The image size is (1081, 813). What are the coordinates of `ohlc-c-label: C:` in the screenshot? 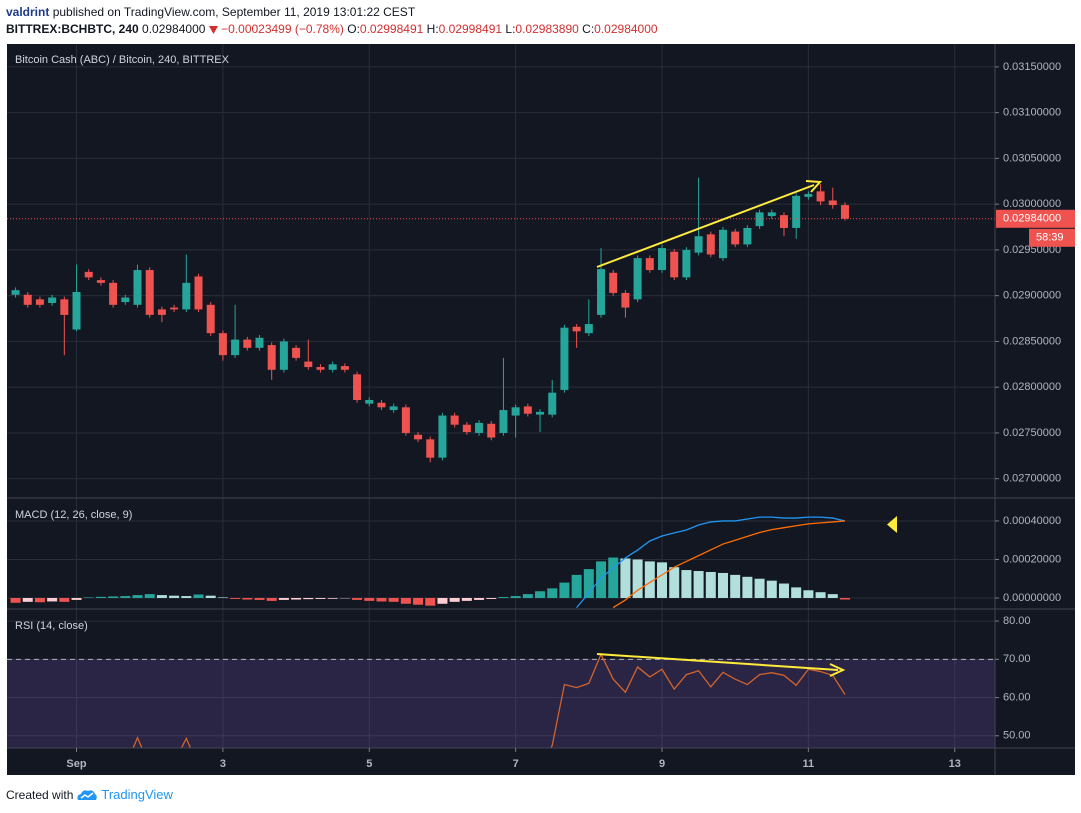 It's located at (588, 29).